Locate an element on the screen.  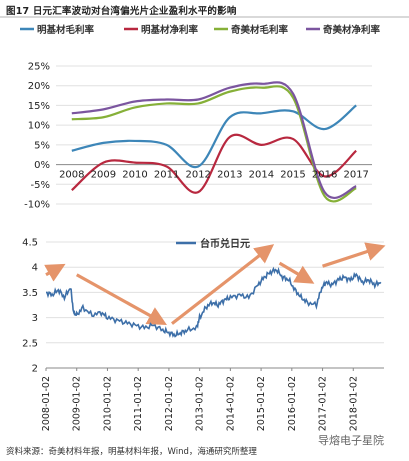
legend-label: 明基材毛利率 is located at coordinates (66, 30).